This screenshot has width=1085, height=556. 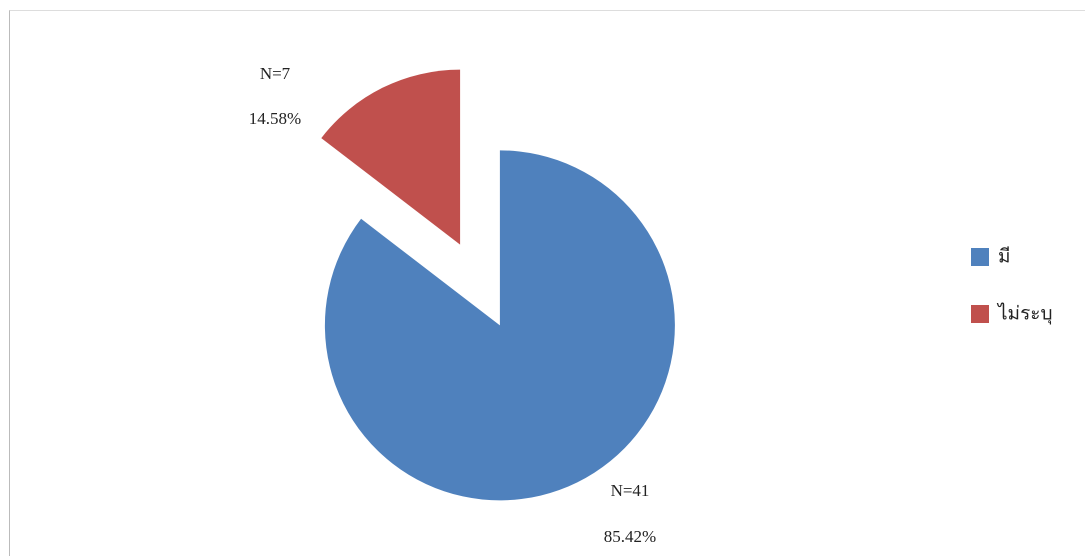 I want to click on n-label: N=7, so click(x=275, y=73).